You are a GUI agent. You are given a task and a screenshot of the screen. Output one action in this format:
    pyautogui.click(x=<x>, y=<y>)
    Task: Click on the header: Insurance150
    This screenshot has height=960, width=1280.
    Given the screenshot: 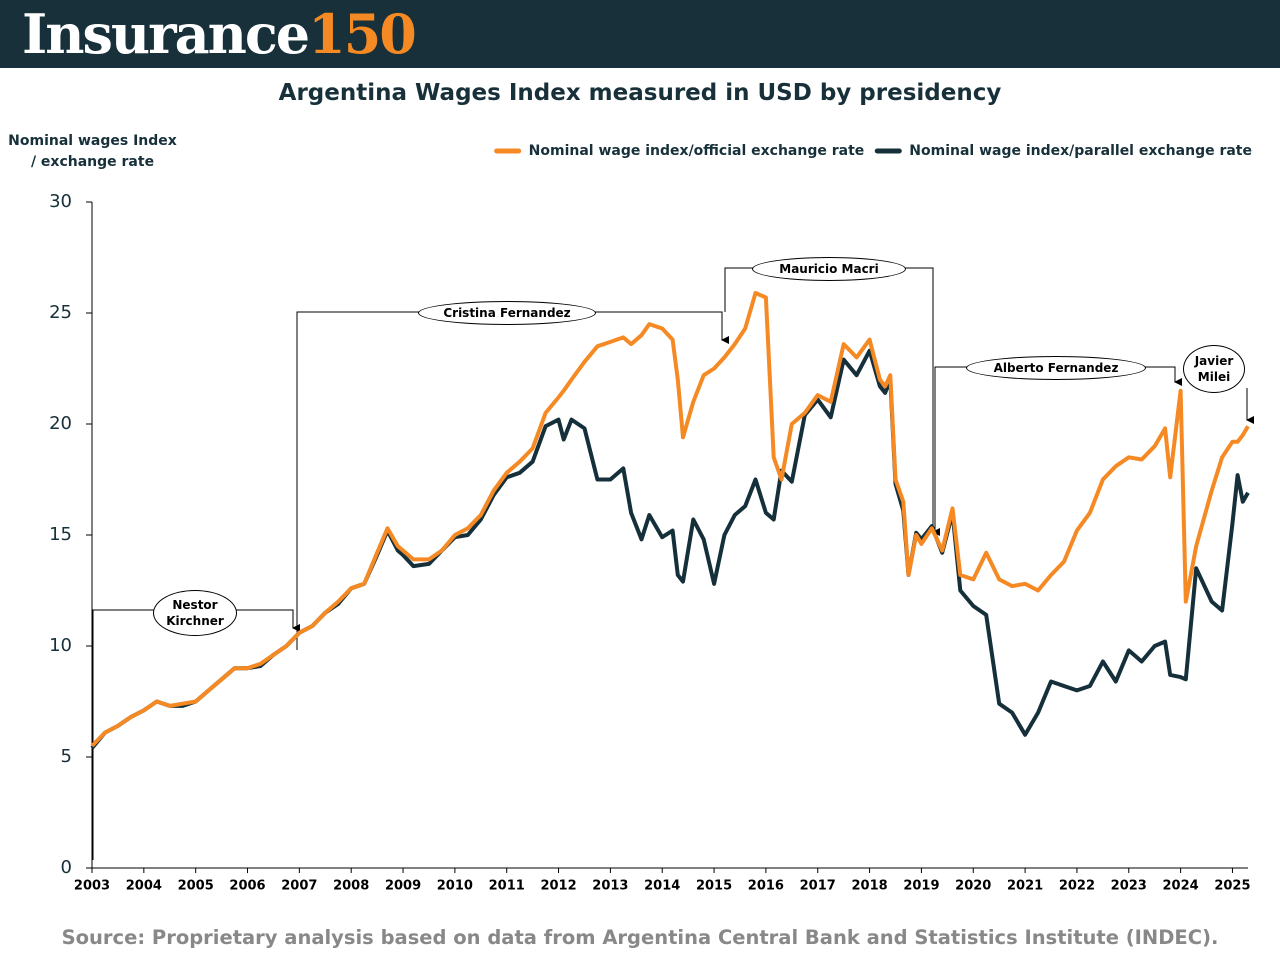 What is the action you would take?
    pyautogui.click(x=640, y=34)
    